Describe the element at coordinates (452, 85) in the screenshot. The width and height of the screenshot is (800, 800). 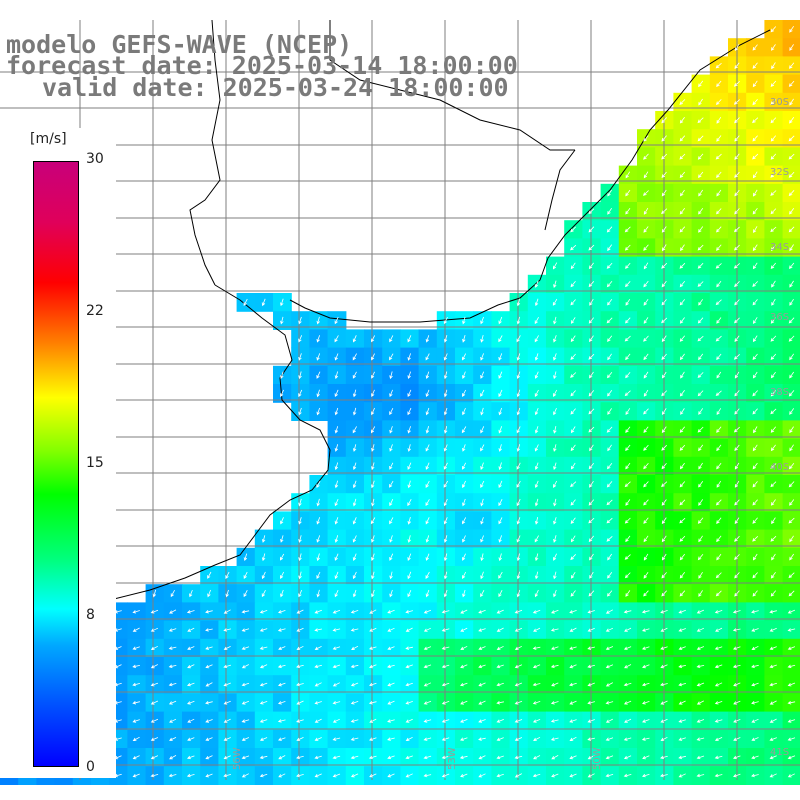
I see `coastline-segment` at that location.